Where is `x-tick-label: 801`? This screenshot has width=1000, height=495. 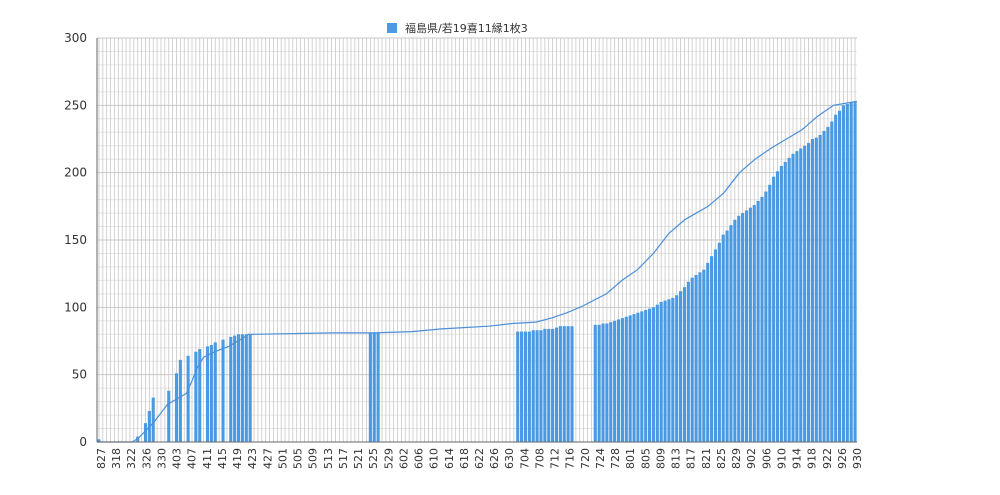
x-tick-label: 801 is located at coordinates (630, 458).